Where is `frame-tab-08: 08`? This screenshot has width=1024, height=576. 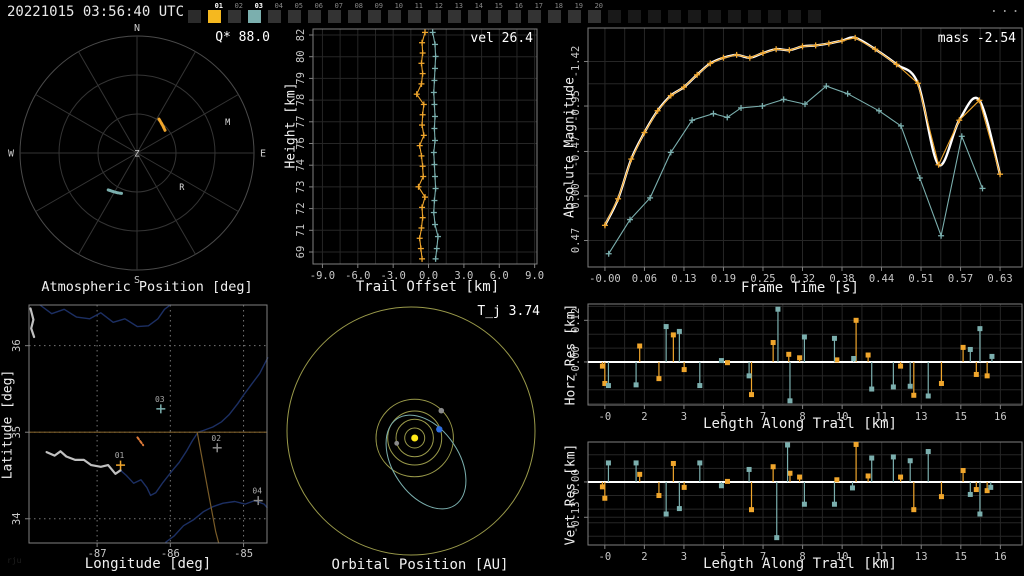
frame-tab-08: 08 is located at coordinates (356, 12).